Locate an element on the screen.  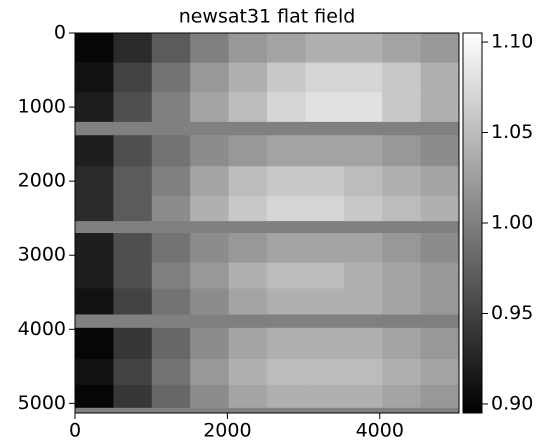
colorbar-tick-label: 1.00 is located at coordinates (512, 223).